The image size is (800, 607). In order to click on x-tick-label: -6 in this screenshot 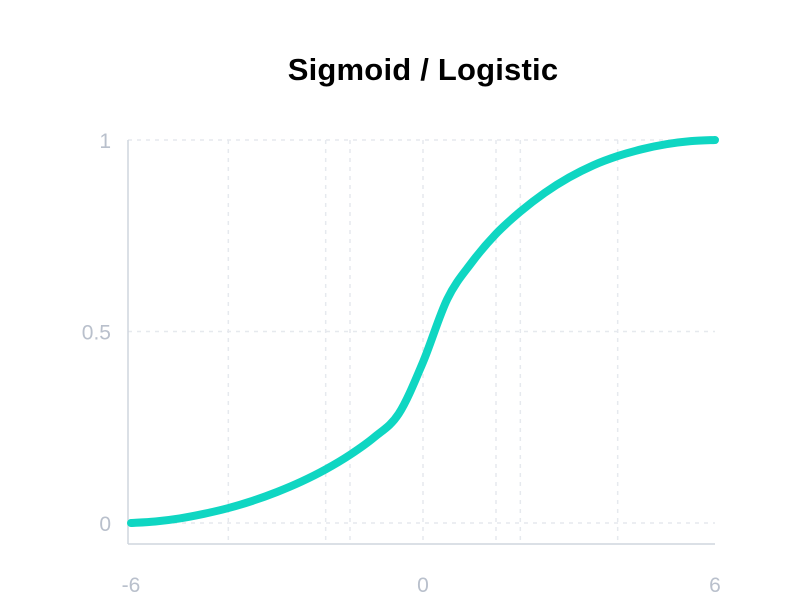, I will do `click(131, 585)`.